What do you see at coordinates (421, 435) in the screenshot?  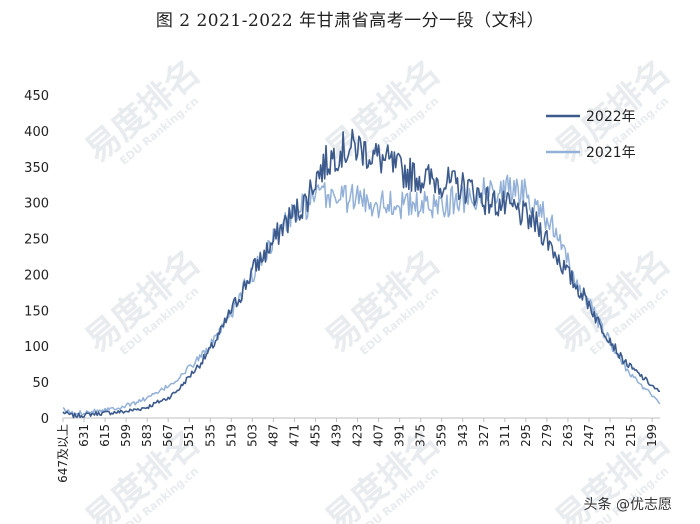 I see `x-tick-label: 375` at bounding box center [421, 435].